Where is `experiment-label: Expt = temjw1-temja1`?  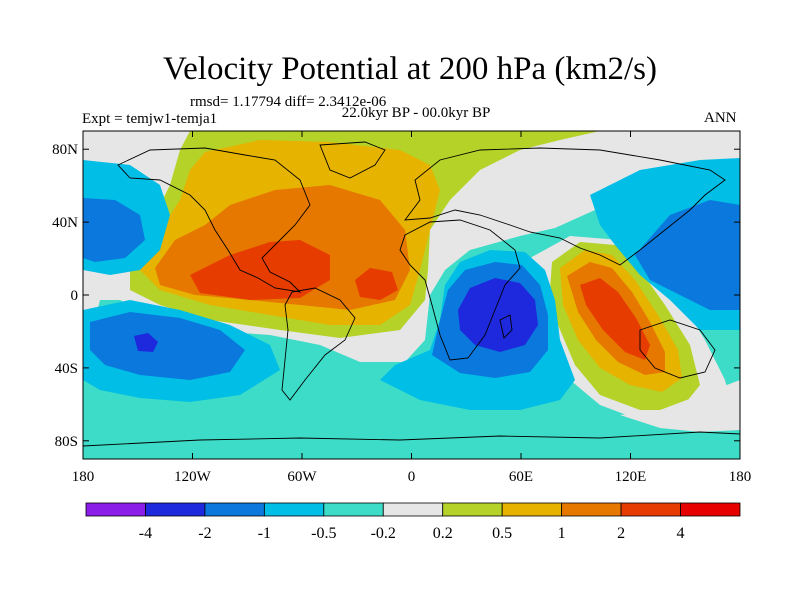
experiment-label: Expt = temjw1-temja1 is located at coordinates (150, 119).